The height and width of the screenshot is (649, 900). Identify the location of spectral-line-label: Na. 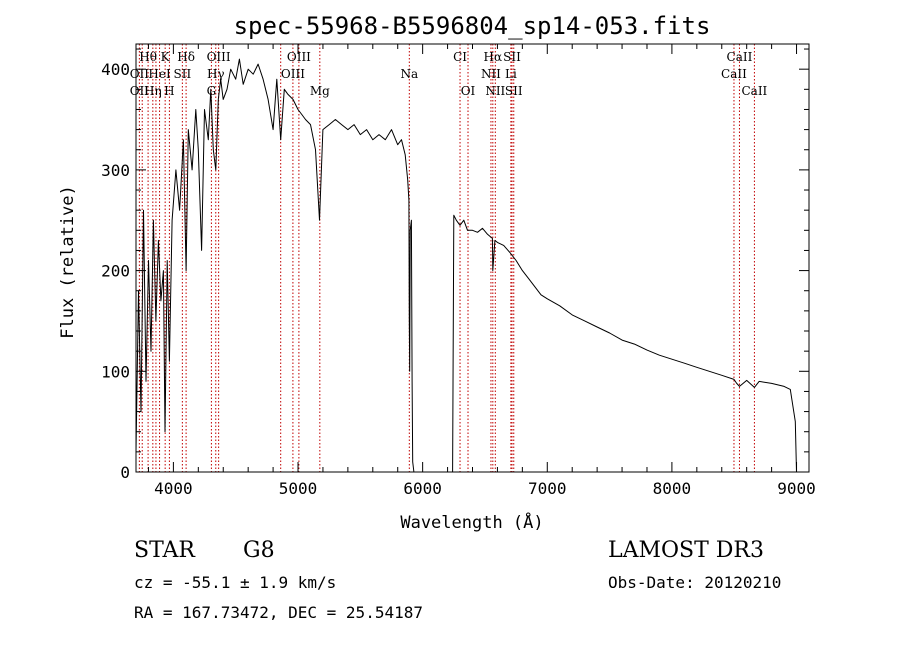
(409, 74).